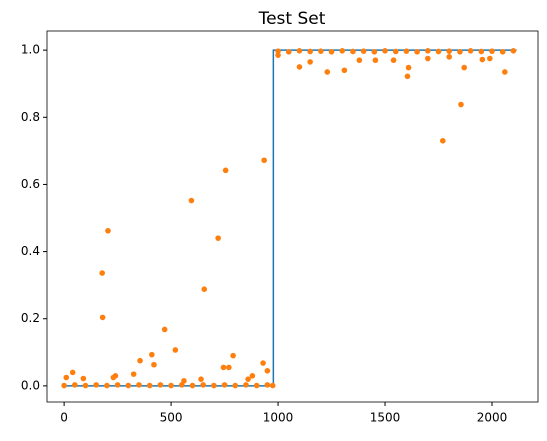 Image resolution: width=547 pixels, height=441 pixels. I want to click on y-tick-label: 0.4, so click(30, 251).